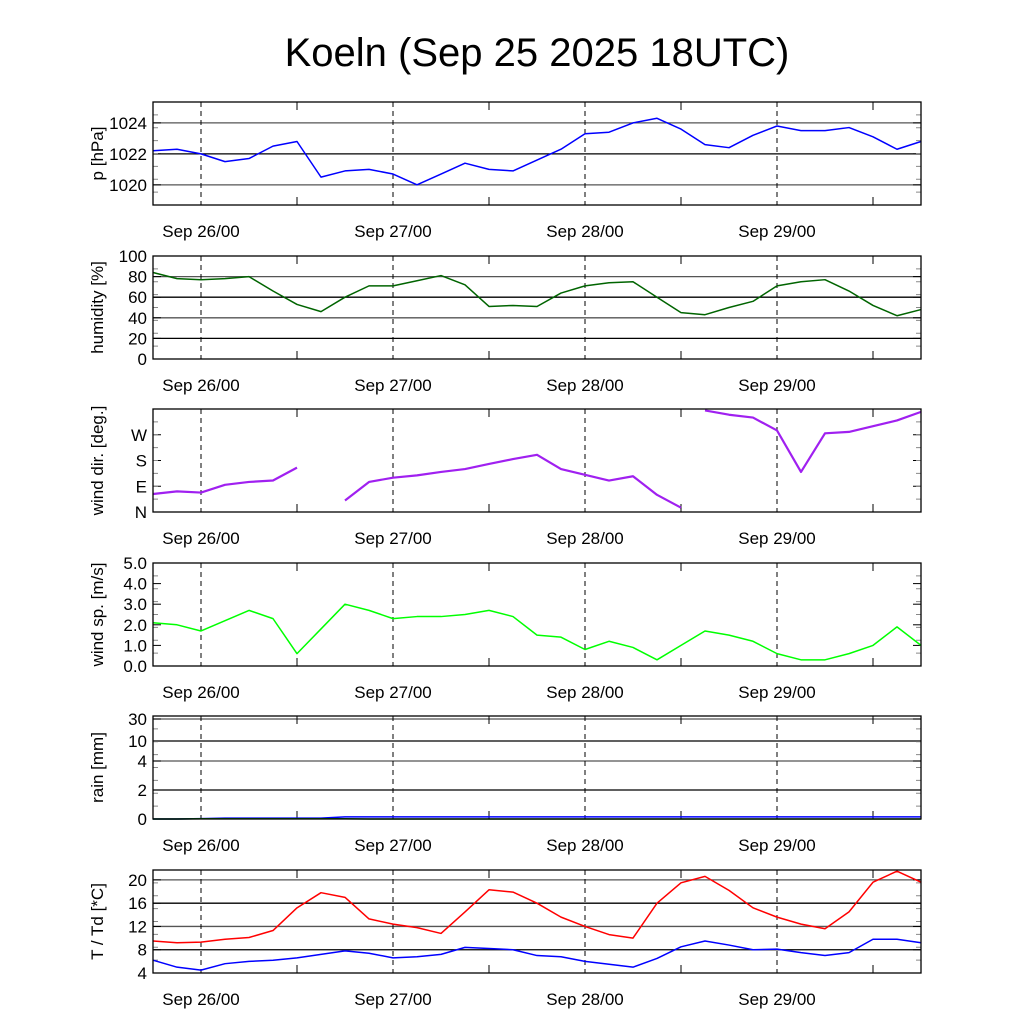  Describe the element at coordinates (128, 185) in the screenshot. I see `y-tick-label: 1020` at that location.